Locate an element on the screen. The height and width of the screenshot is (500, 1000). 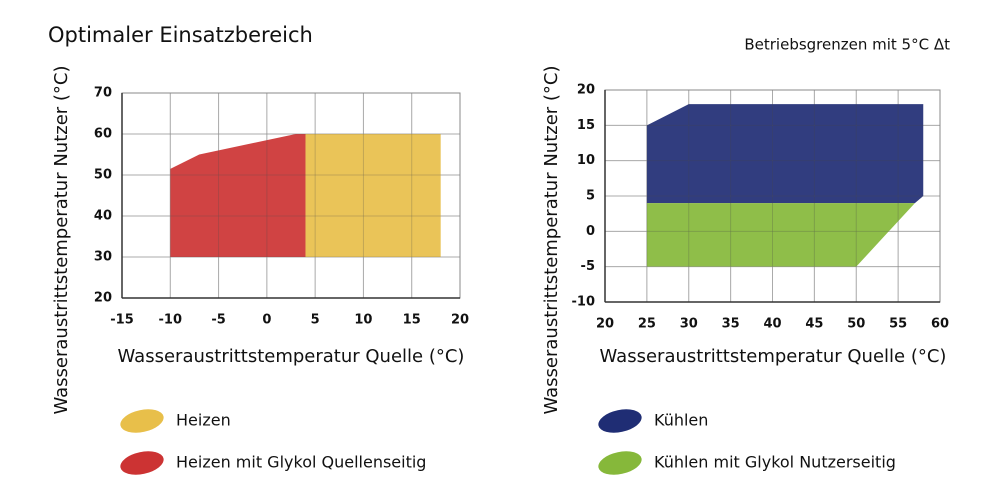
legend-label: Kühlen mit Glykol Nutzerseitig is located at coordinates (775, 462).